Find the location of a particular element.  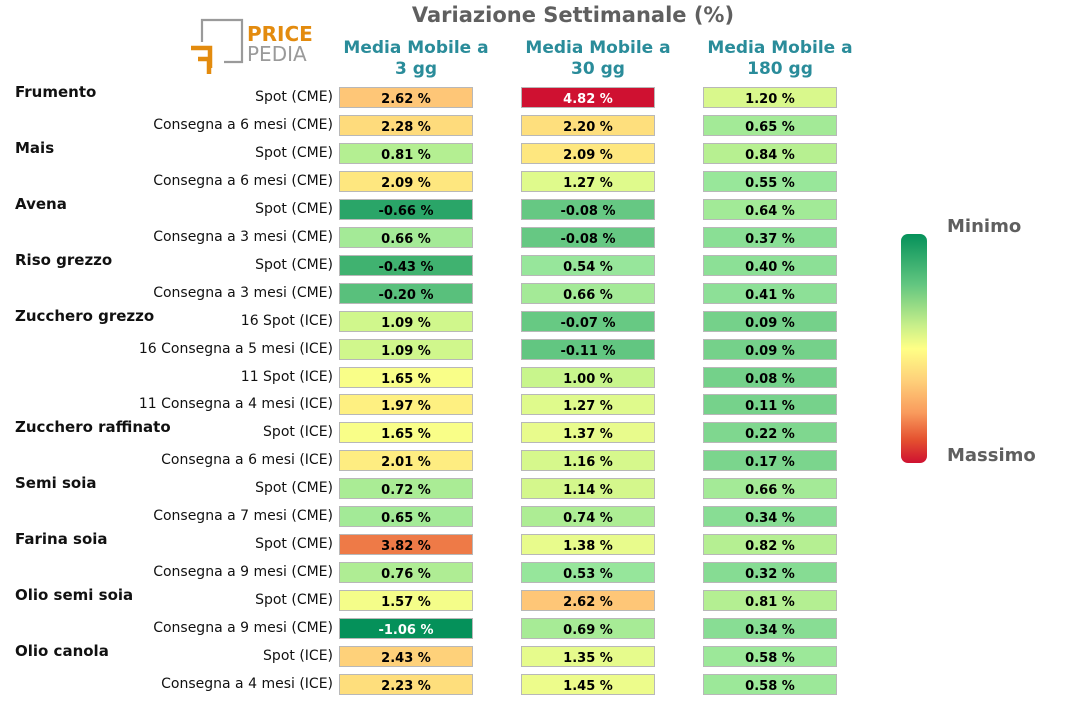

logo-word-price: PRICE is located at coordinates (280, 34).